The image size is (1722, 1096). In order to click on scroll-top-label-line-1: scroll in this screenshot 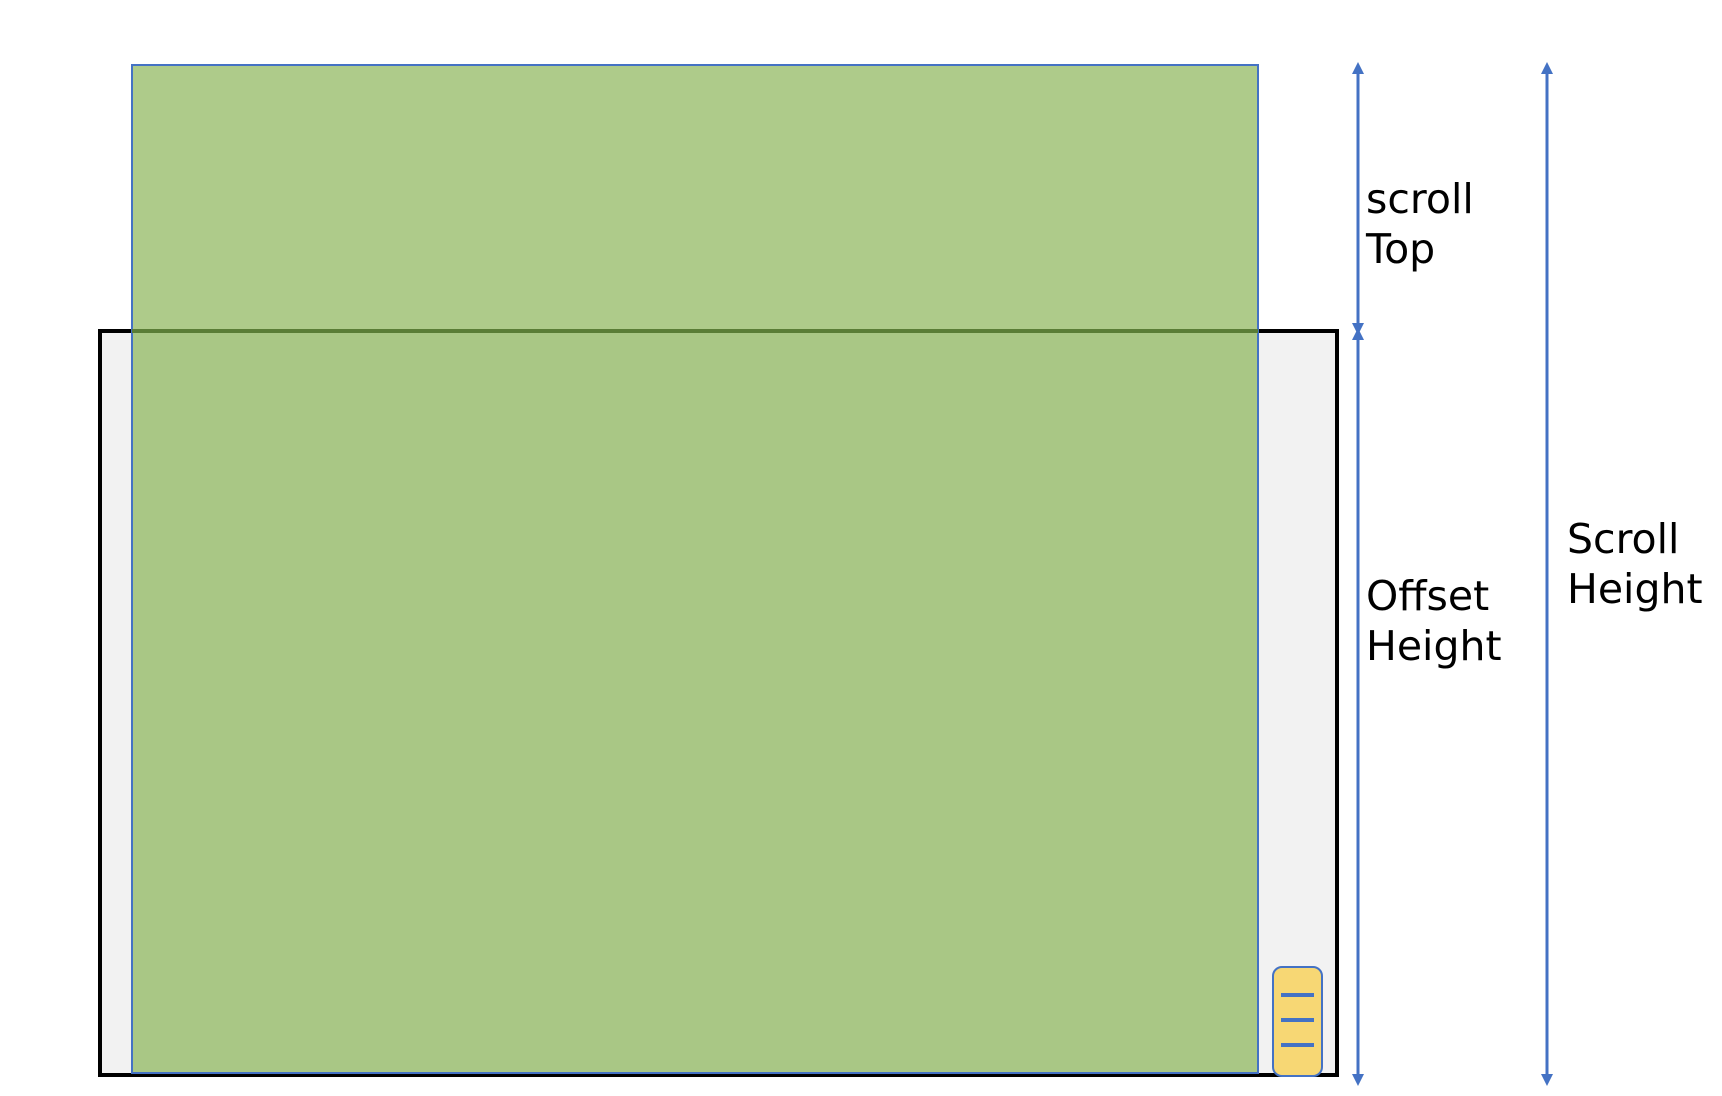, I will do `click(1420, 199)`.